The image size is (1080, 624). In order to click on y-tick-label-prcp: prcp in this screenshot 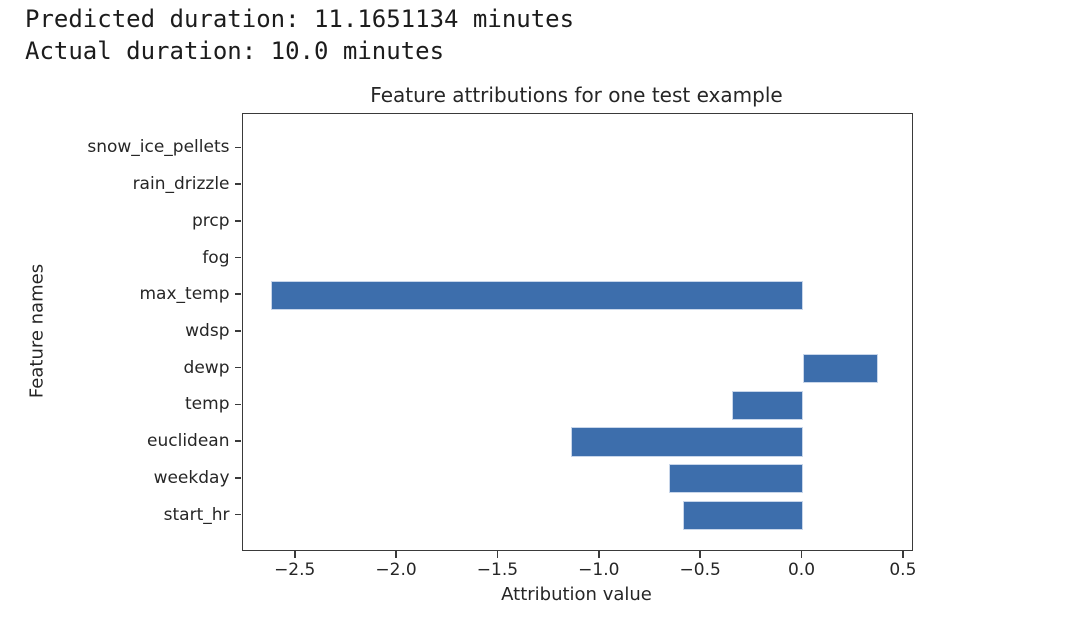, I will do `click(210, 220)`.